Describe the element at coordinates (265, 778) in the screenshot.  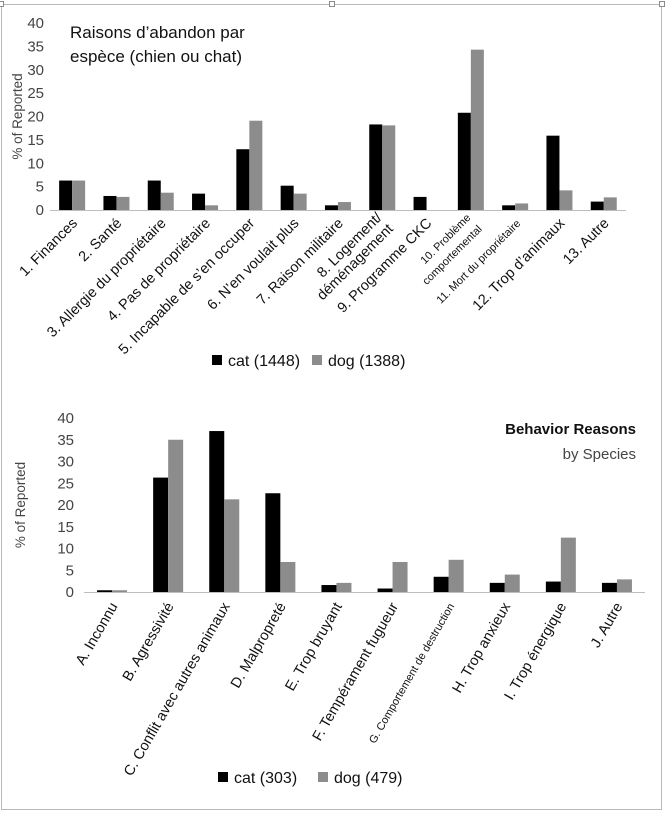
I see `legend-label: cat (303)` at that location.